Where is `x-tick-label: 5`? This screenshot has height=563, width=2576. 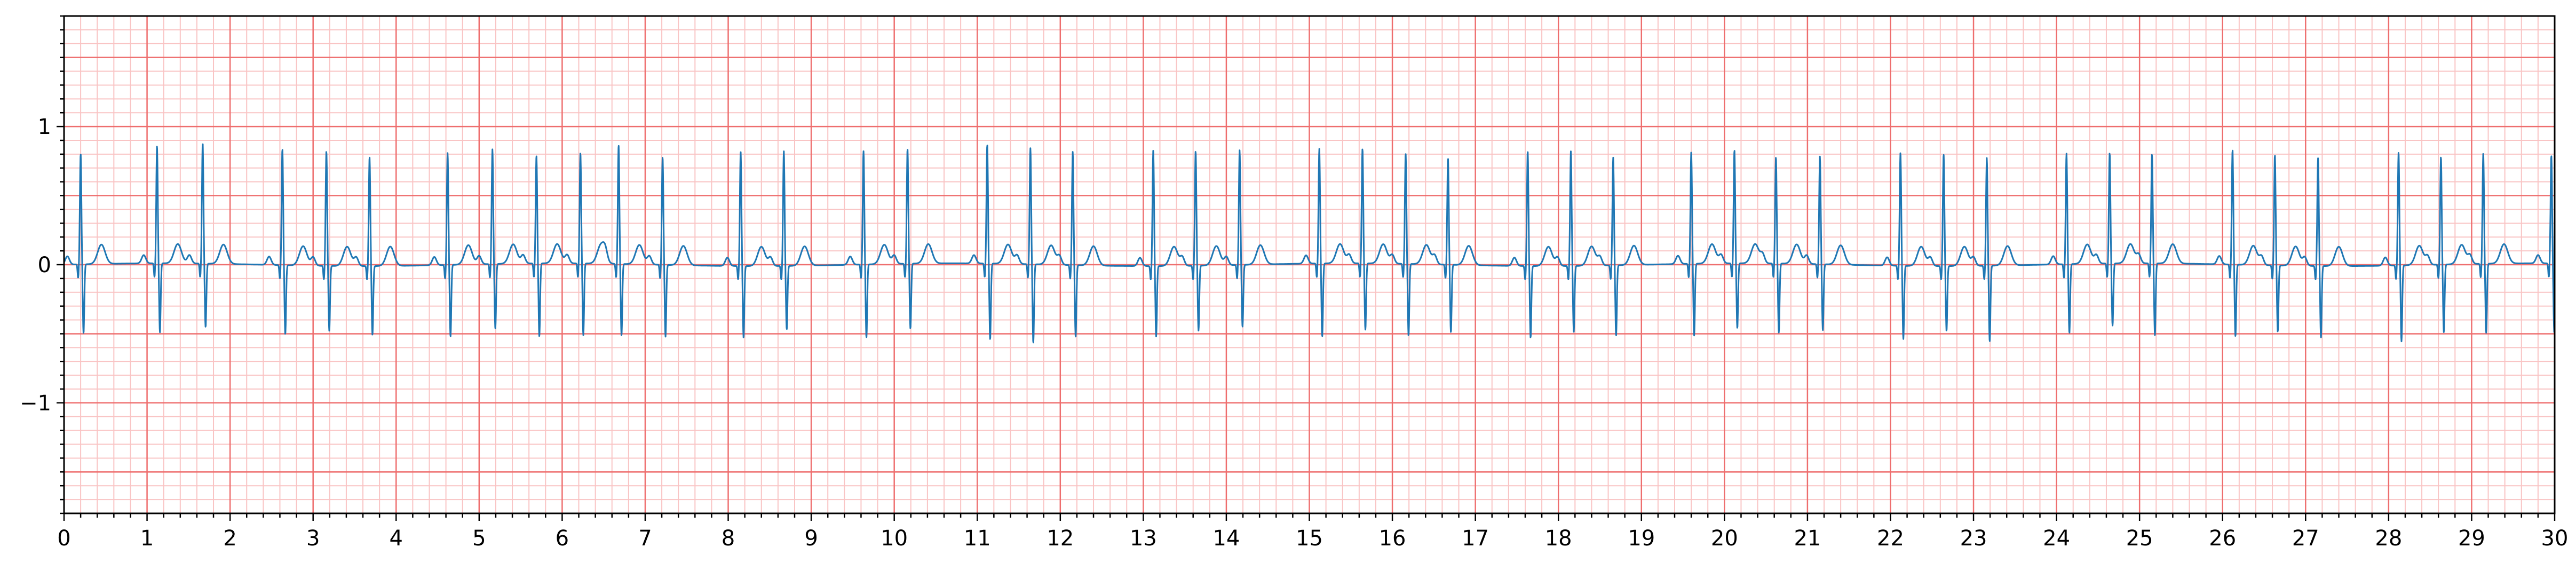
x-tick-label: 5 is located at coordinates (479, 538).